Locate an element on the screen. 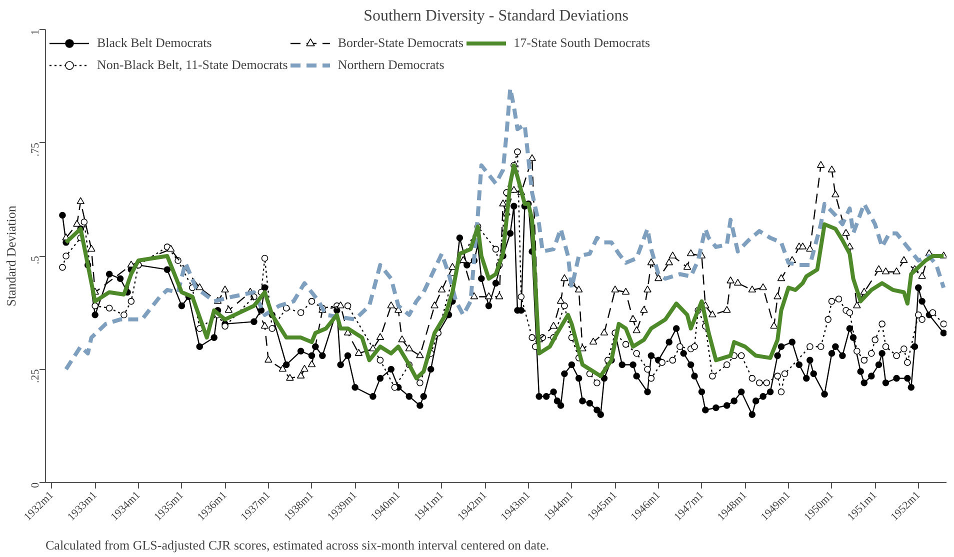  chart-title: Southern Diversity - Standard Deviations is located at coordinates (496, 16).